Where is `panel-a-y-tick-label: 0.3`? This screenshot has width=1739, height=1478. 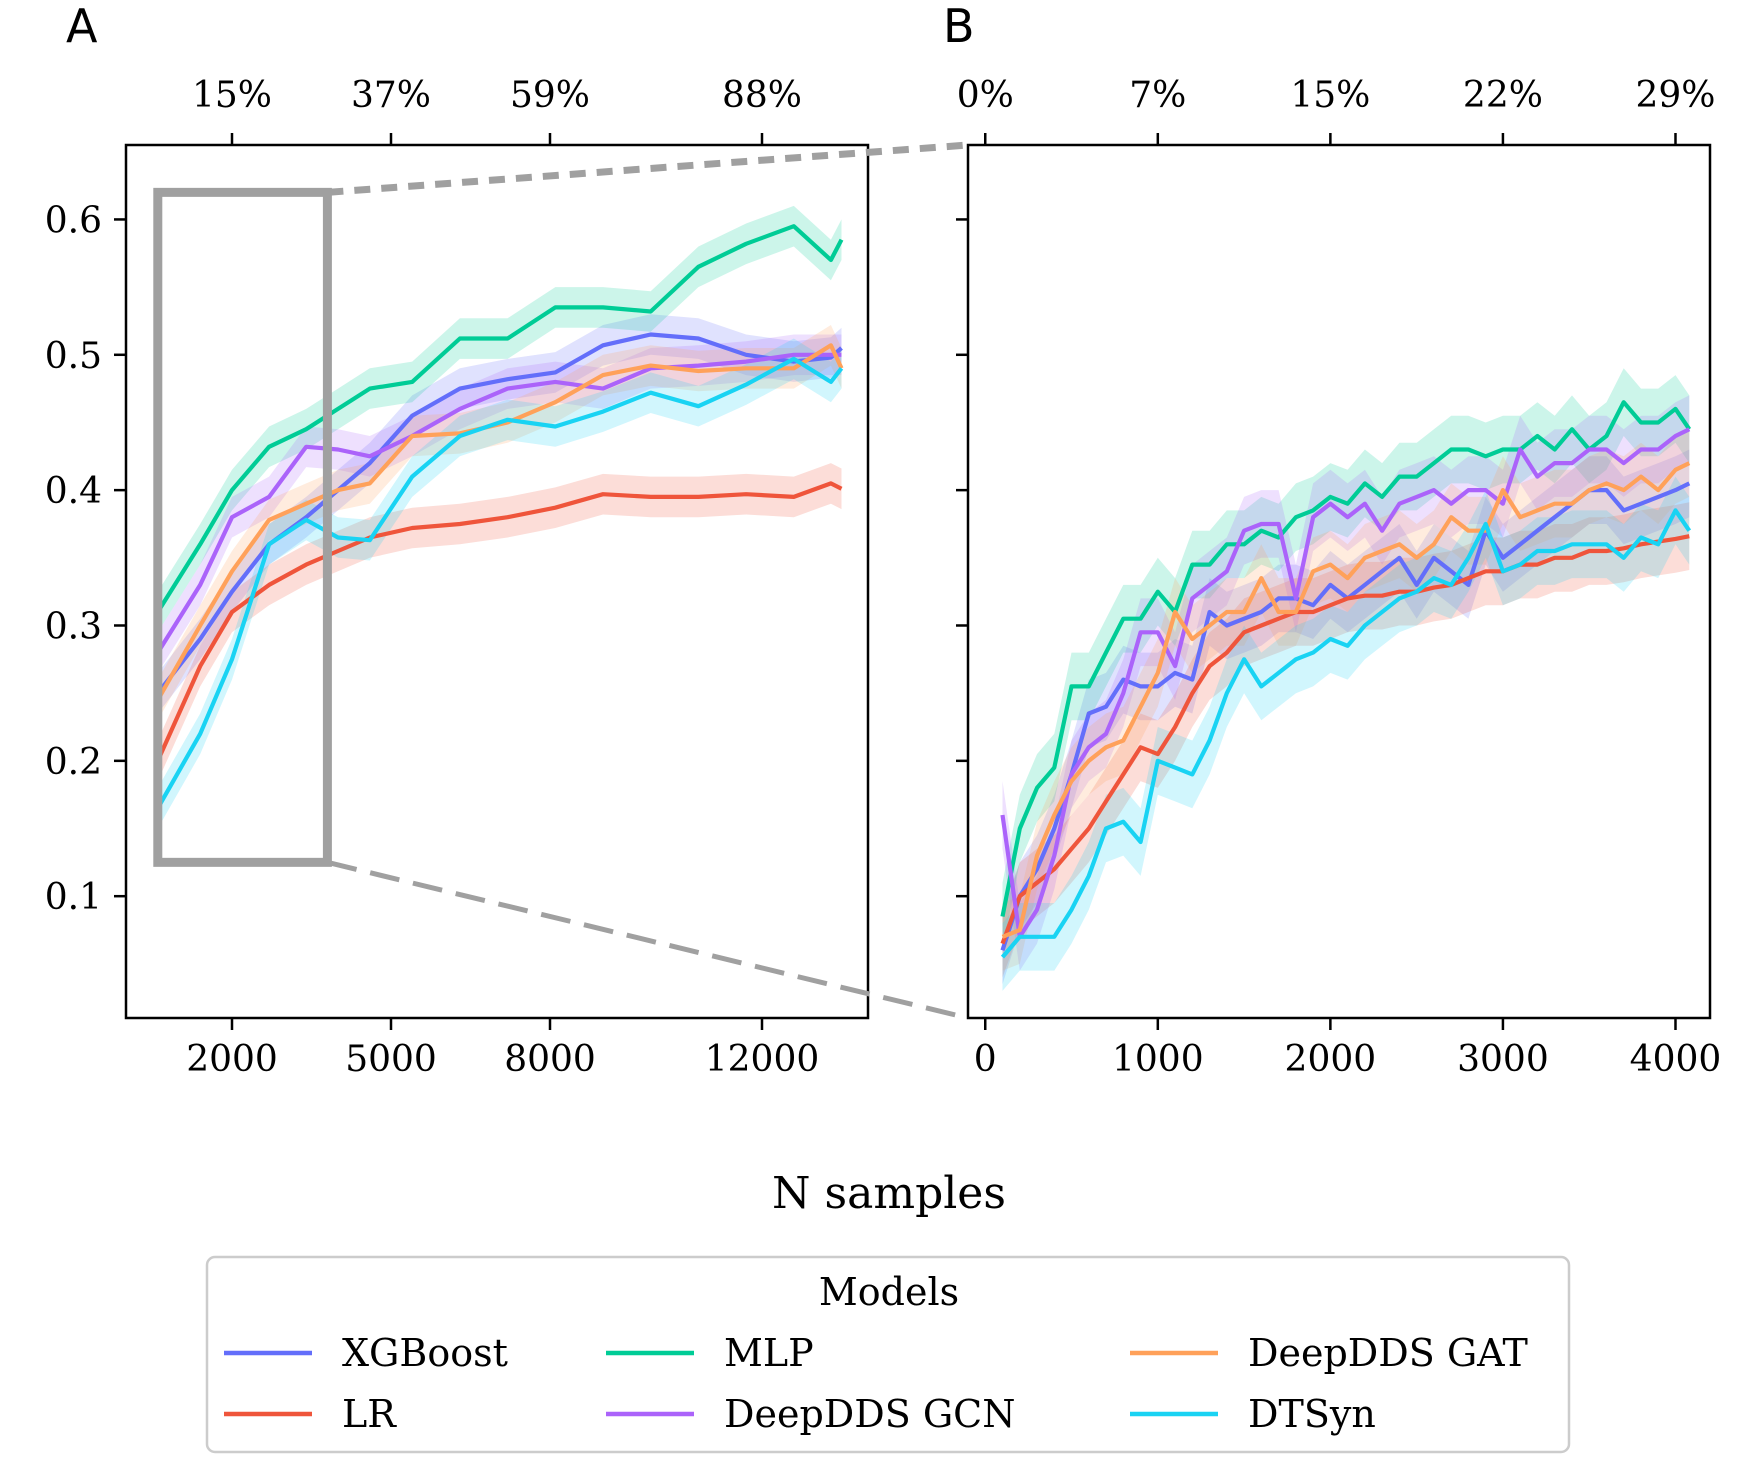 panel-a-y-tick-label: 0.3 is located at coordinates (73, 626).